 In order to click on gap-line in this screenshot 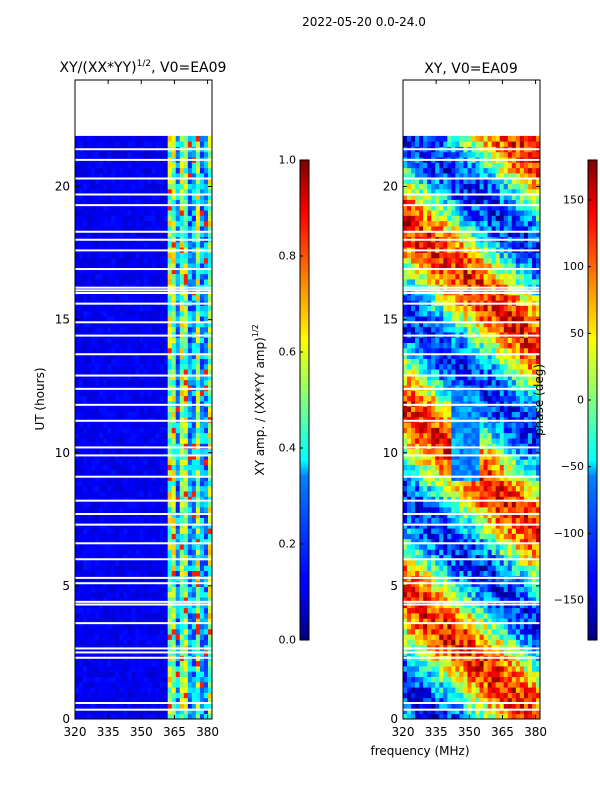, I will do `click(143, 623)`.